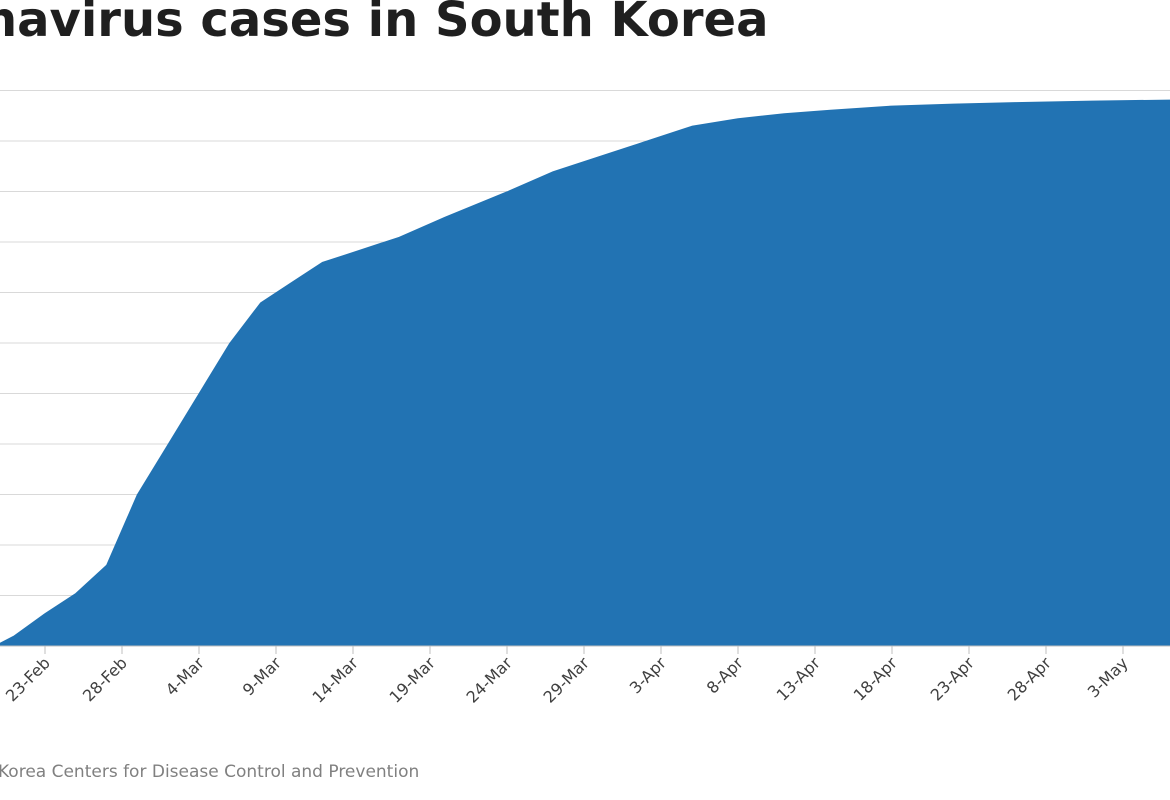 The width and height of the screenshot is (1170, 800). I want to click on x-tick-label: 18-Apr, so click(876, 679).